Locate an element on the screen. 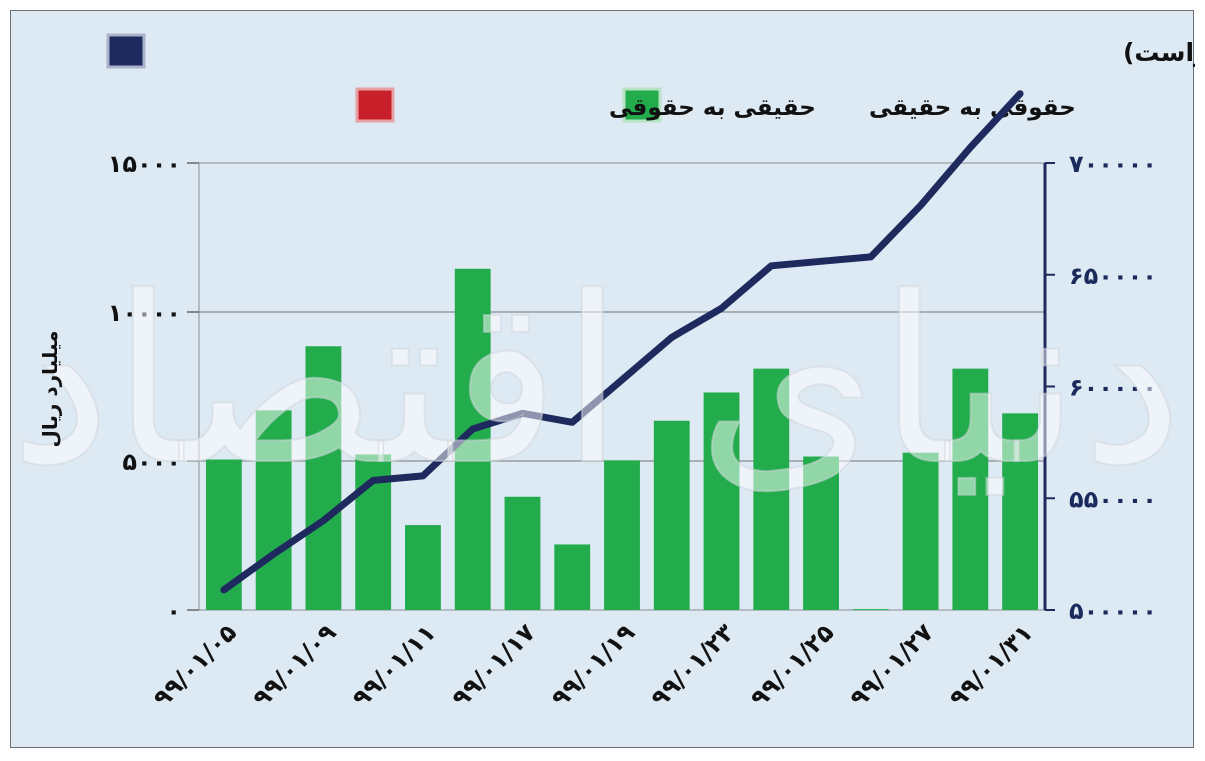 The image size is (1205, 761). y-right-tick-label: ۵۰۰۰۰۰ is located at coordinates (1113, 611).